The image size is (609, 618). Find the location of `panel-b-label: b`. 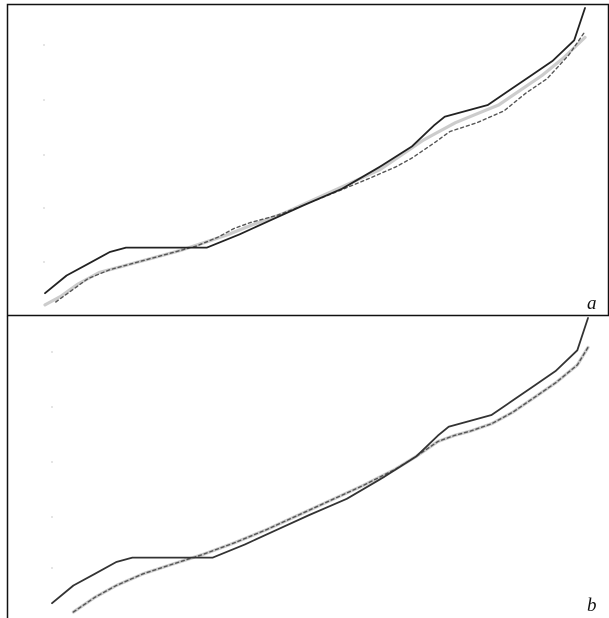

panel-b-label: b is located at coordinates (592, 605).